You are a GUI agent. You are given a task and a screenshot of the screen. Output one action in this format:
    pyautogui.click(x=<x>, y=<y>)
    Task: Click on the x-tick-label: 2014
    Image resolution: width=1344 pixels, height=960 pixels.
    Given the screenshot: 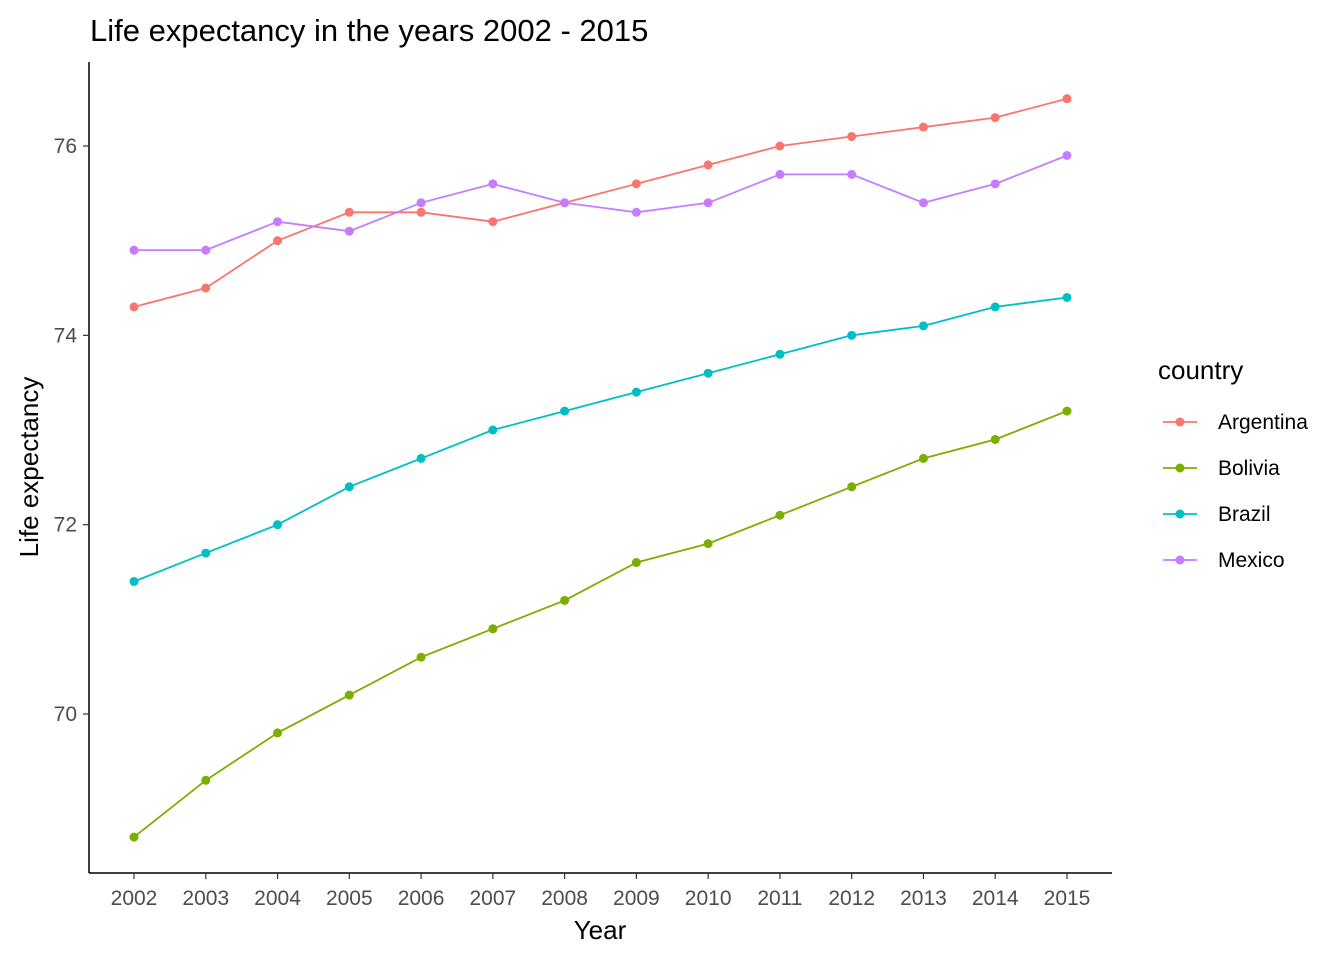 What is the action you would take?
    pyautogui.click(x=995, y=898)
    